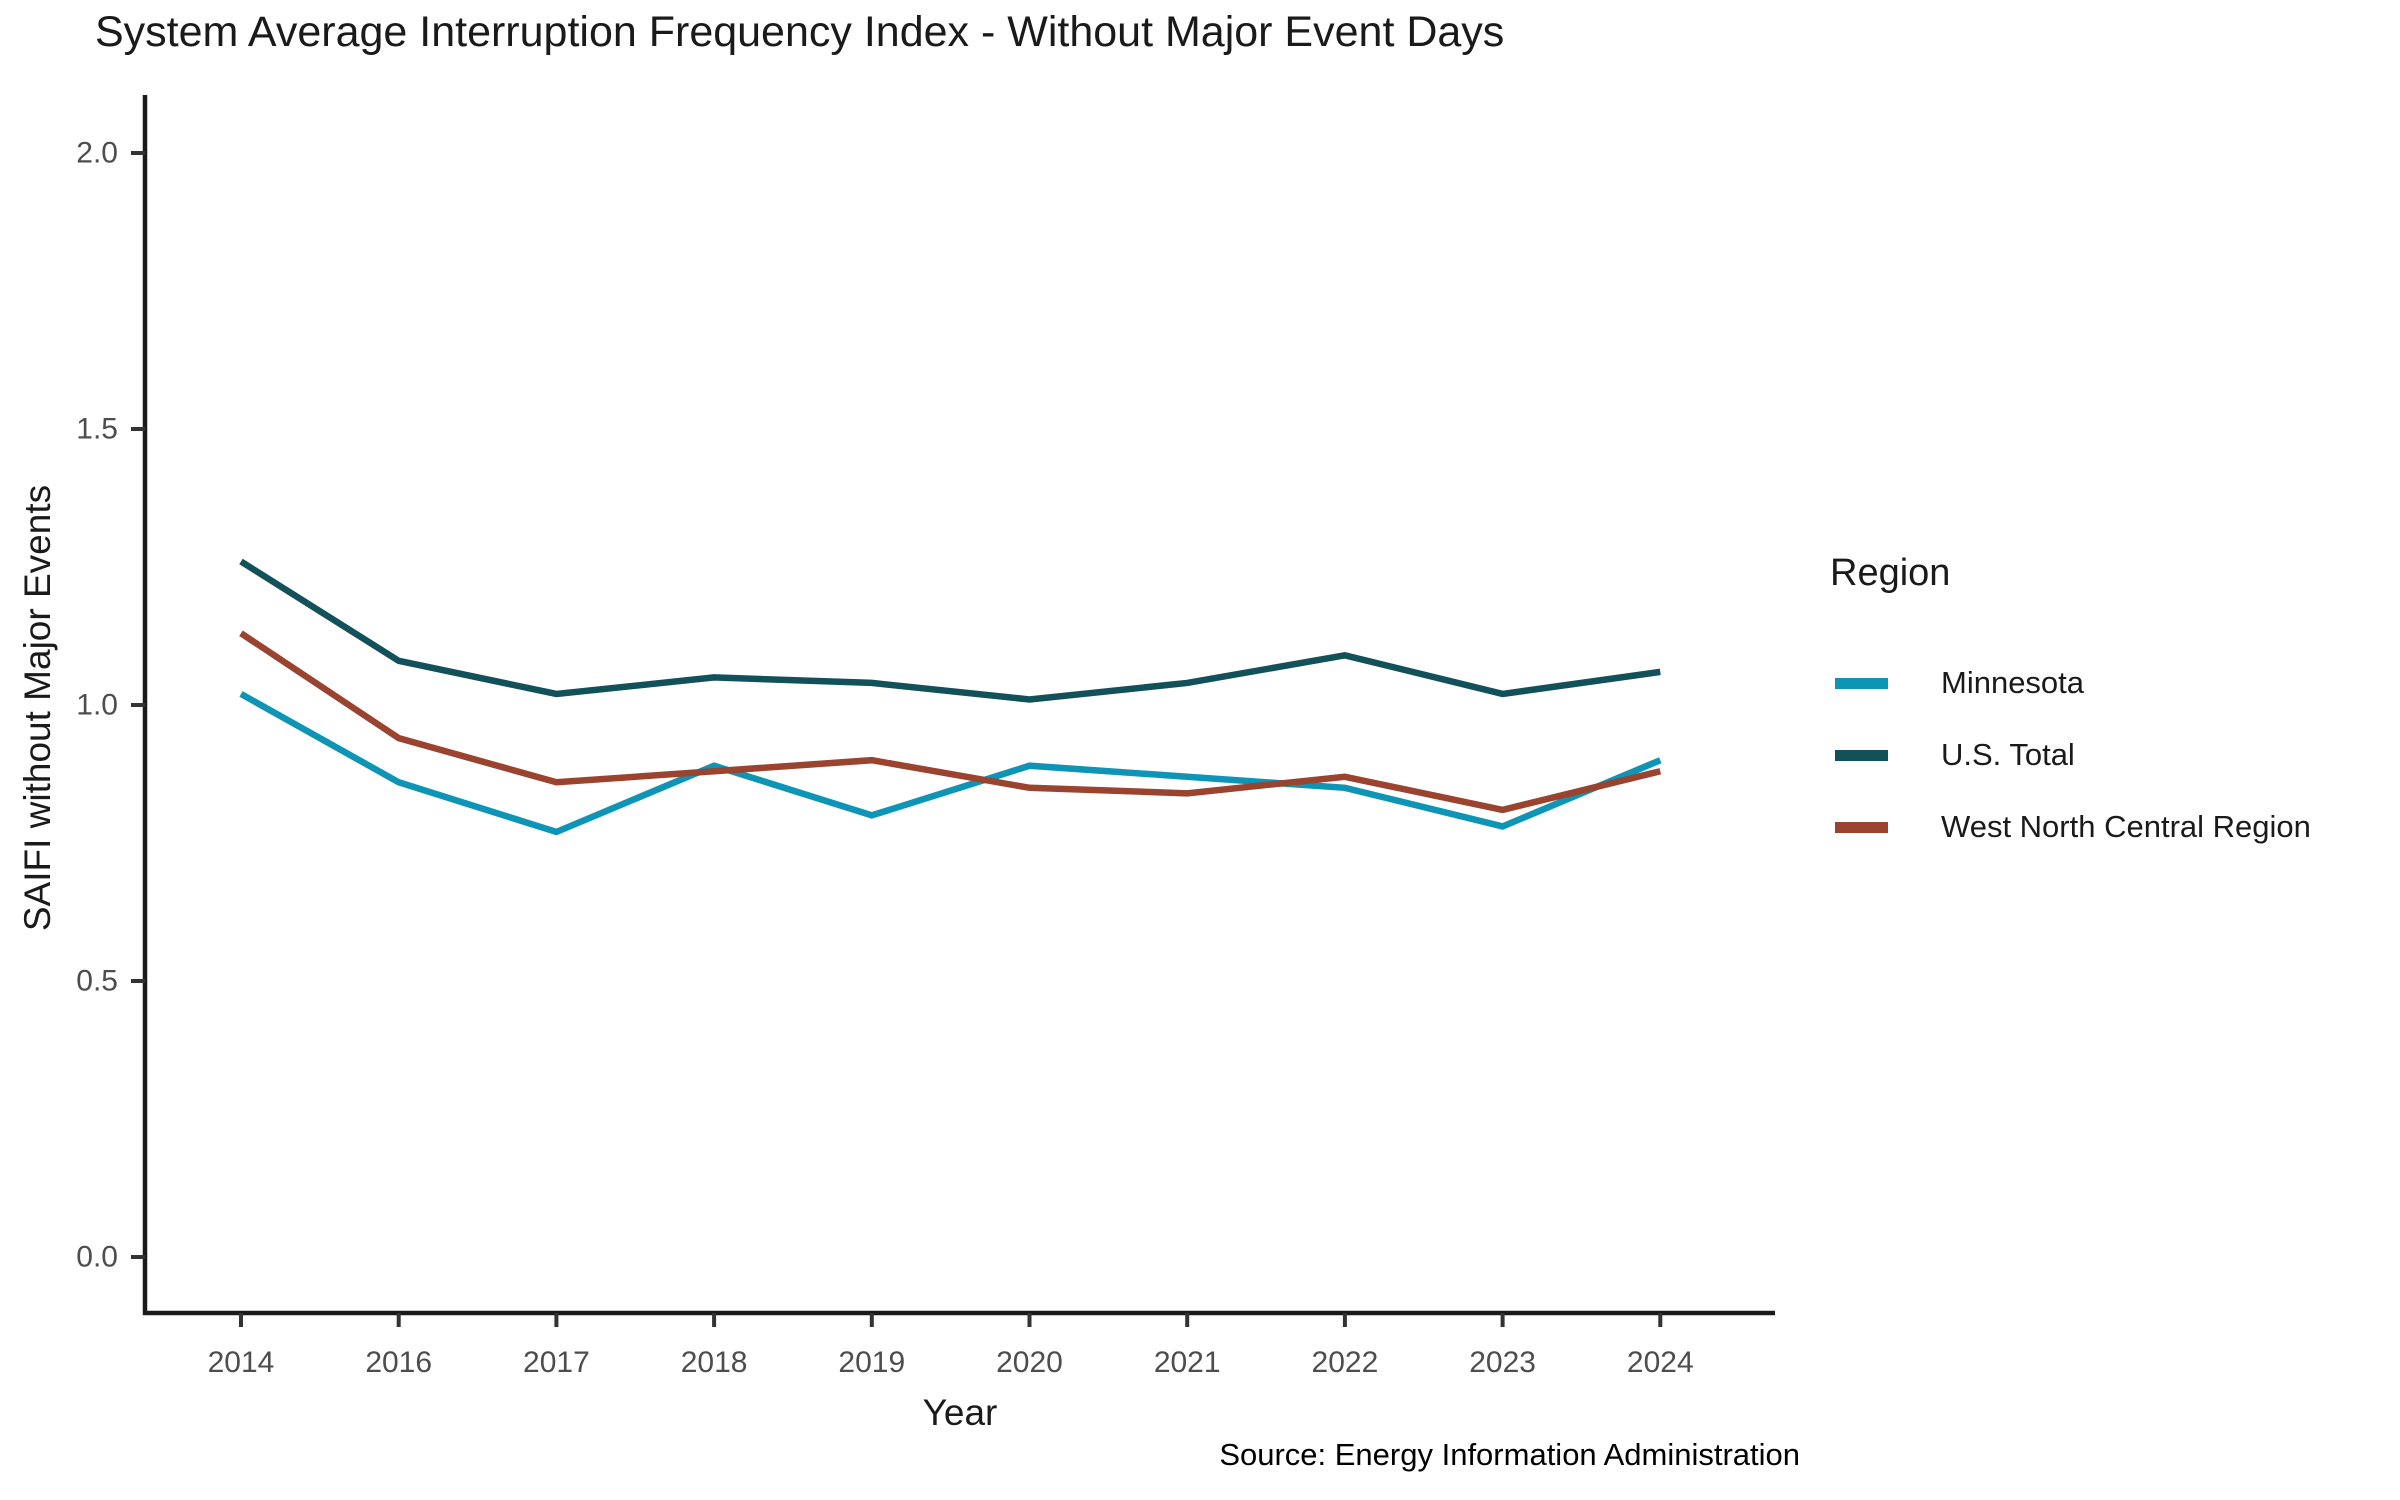 The height and width of the screenshot is (1500, 2400). What do you see at coordinates (97, 705) in the screenshot?
I see `y-tick-label: 1.0` at bounding box center [97, 705].